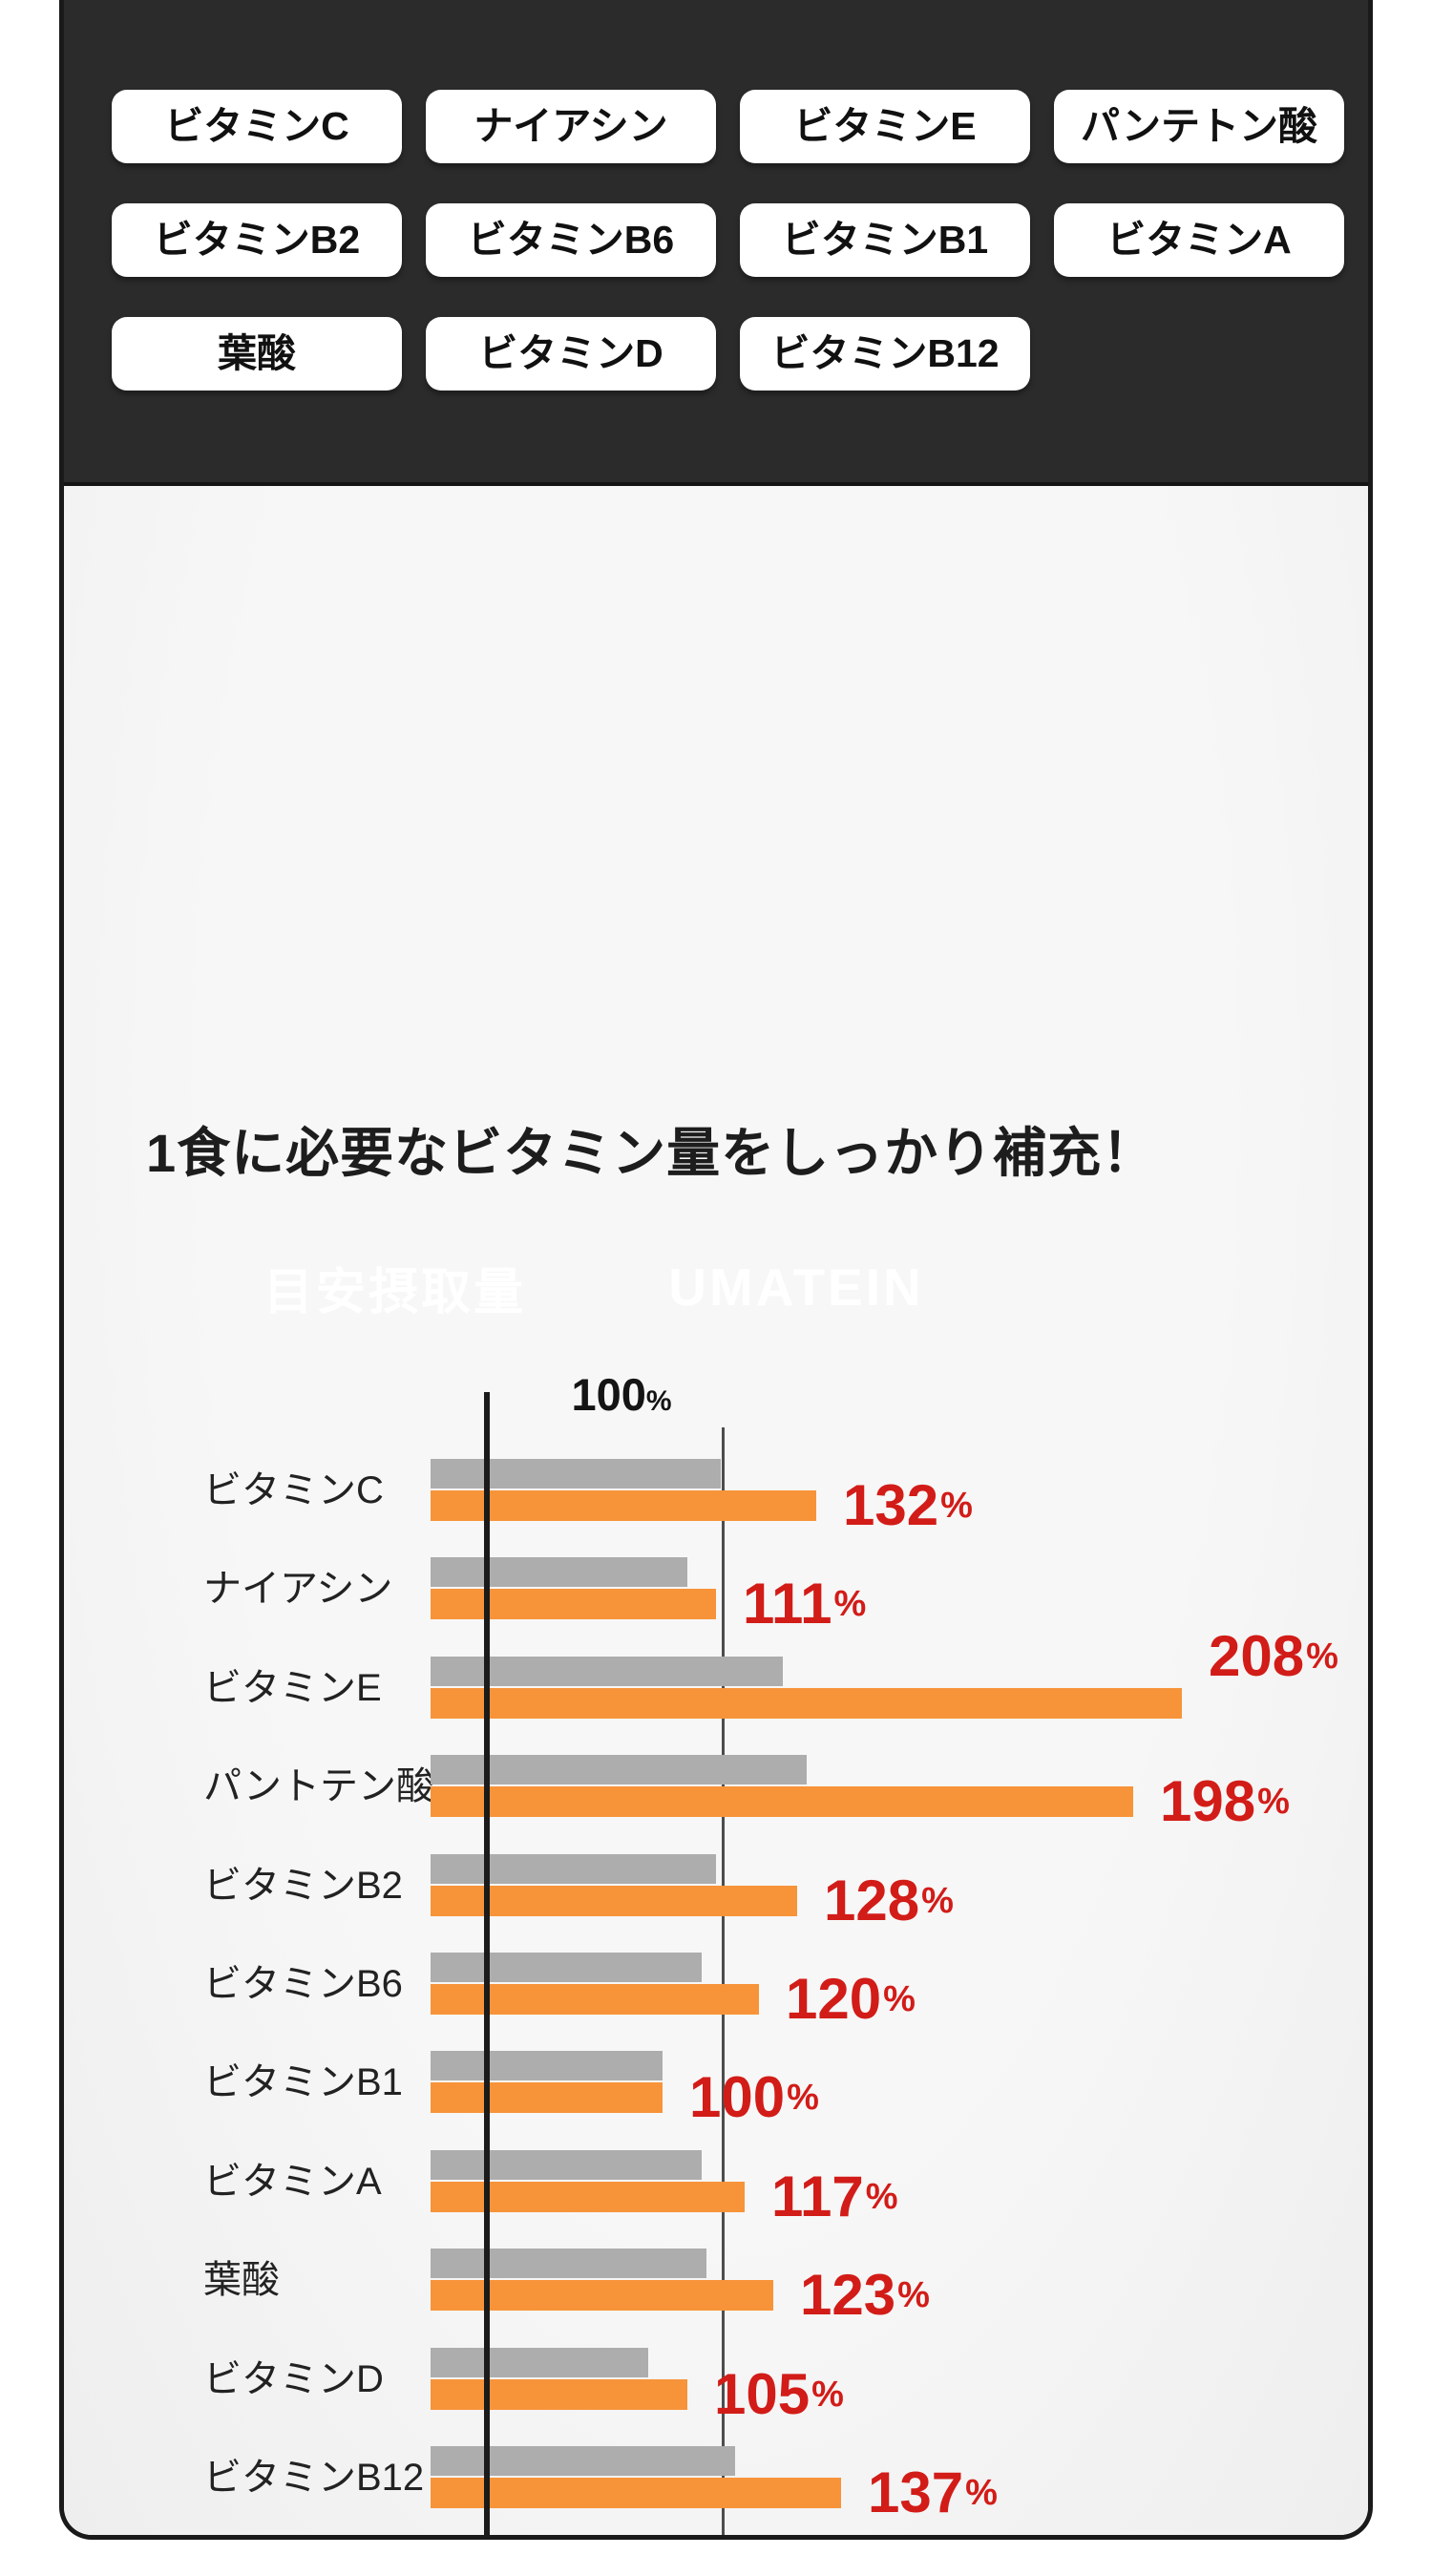 The height and width of the screenshot is (2576, 1432). Describe the element at coordinates (292, 1688) in the screenshot. I see `category-label-3: ビタミンE` at that location.